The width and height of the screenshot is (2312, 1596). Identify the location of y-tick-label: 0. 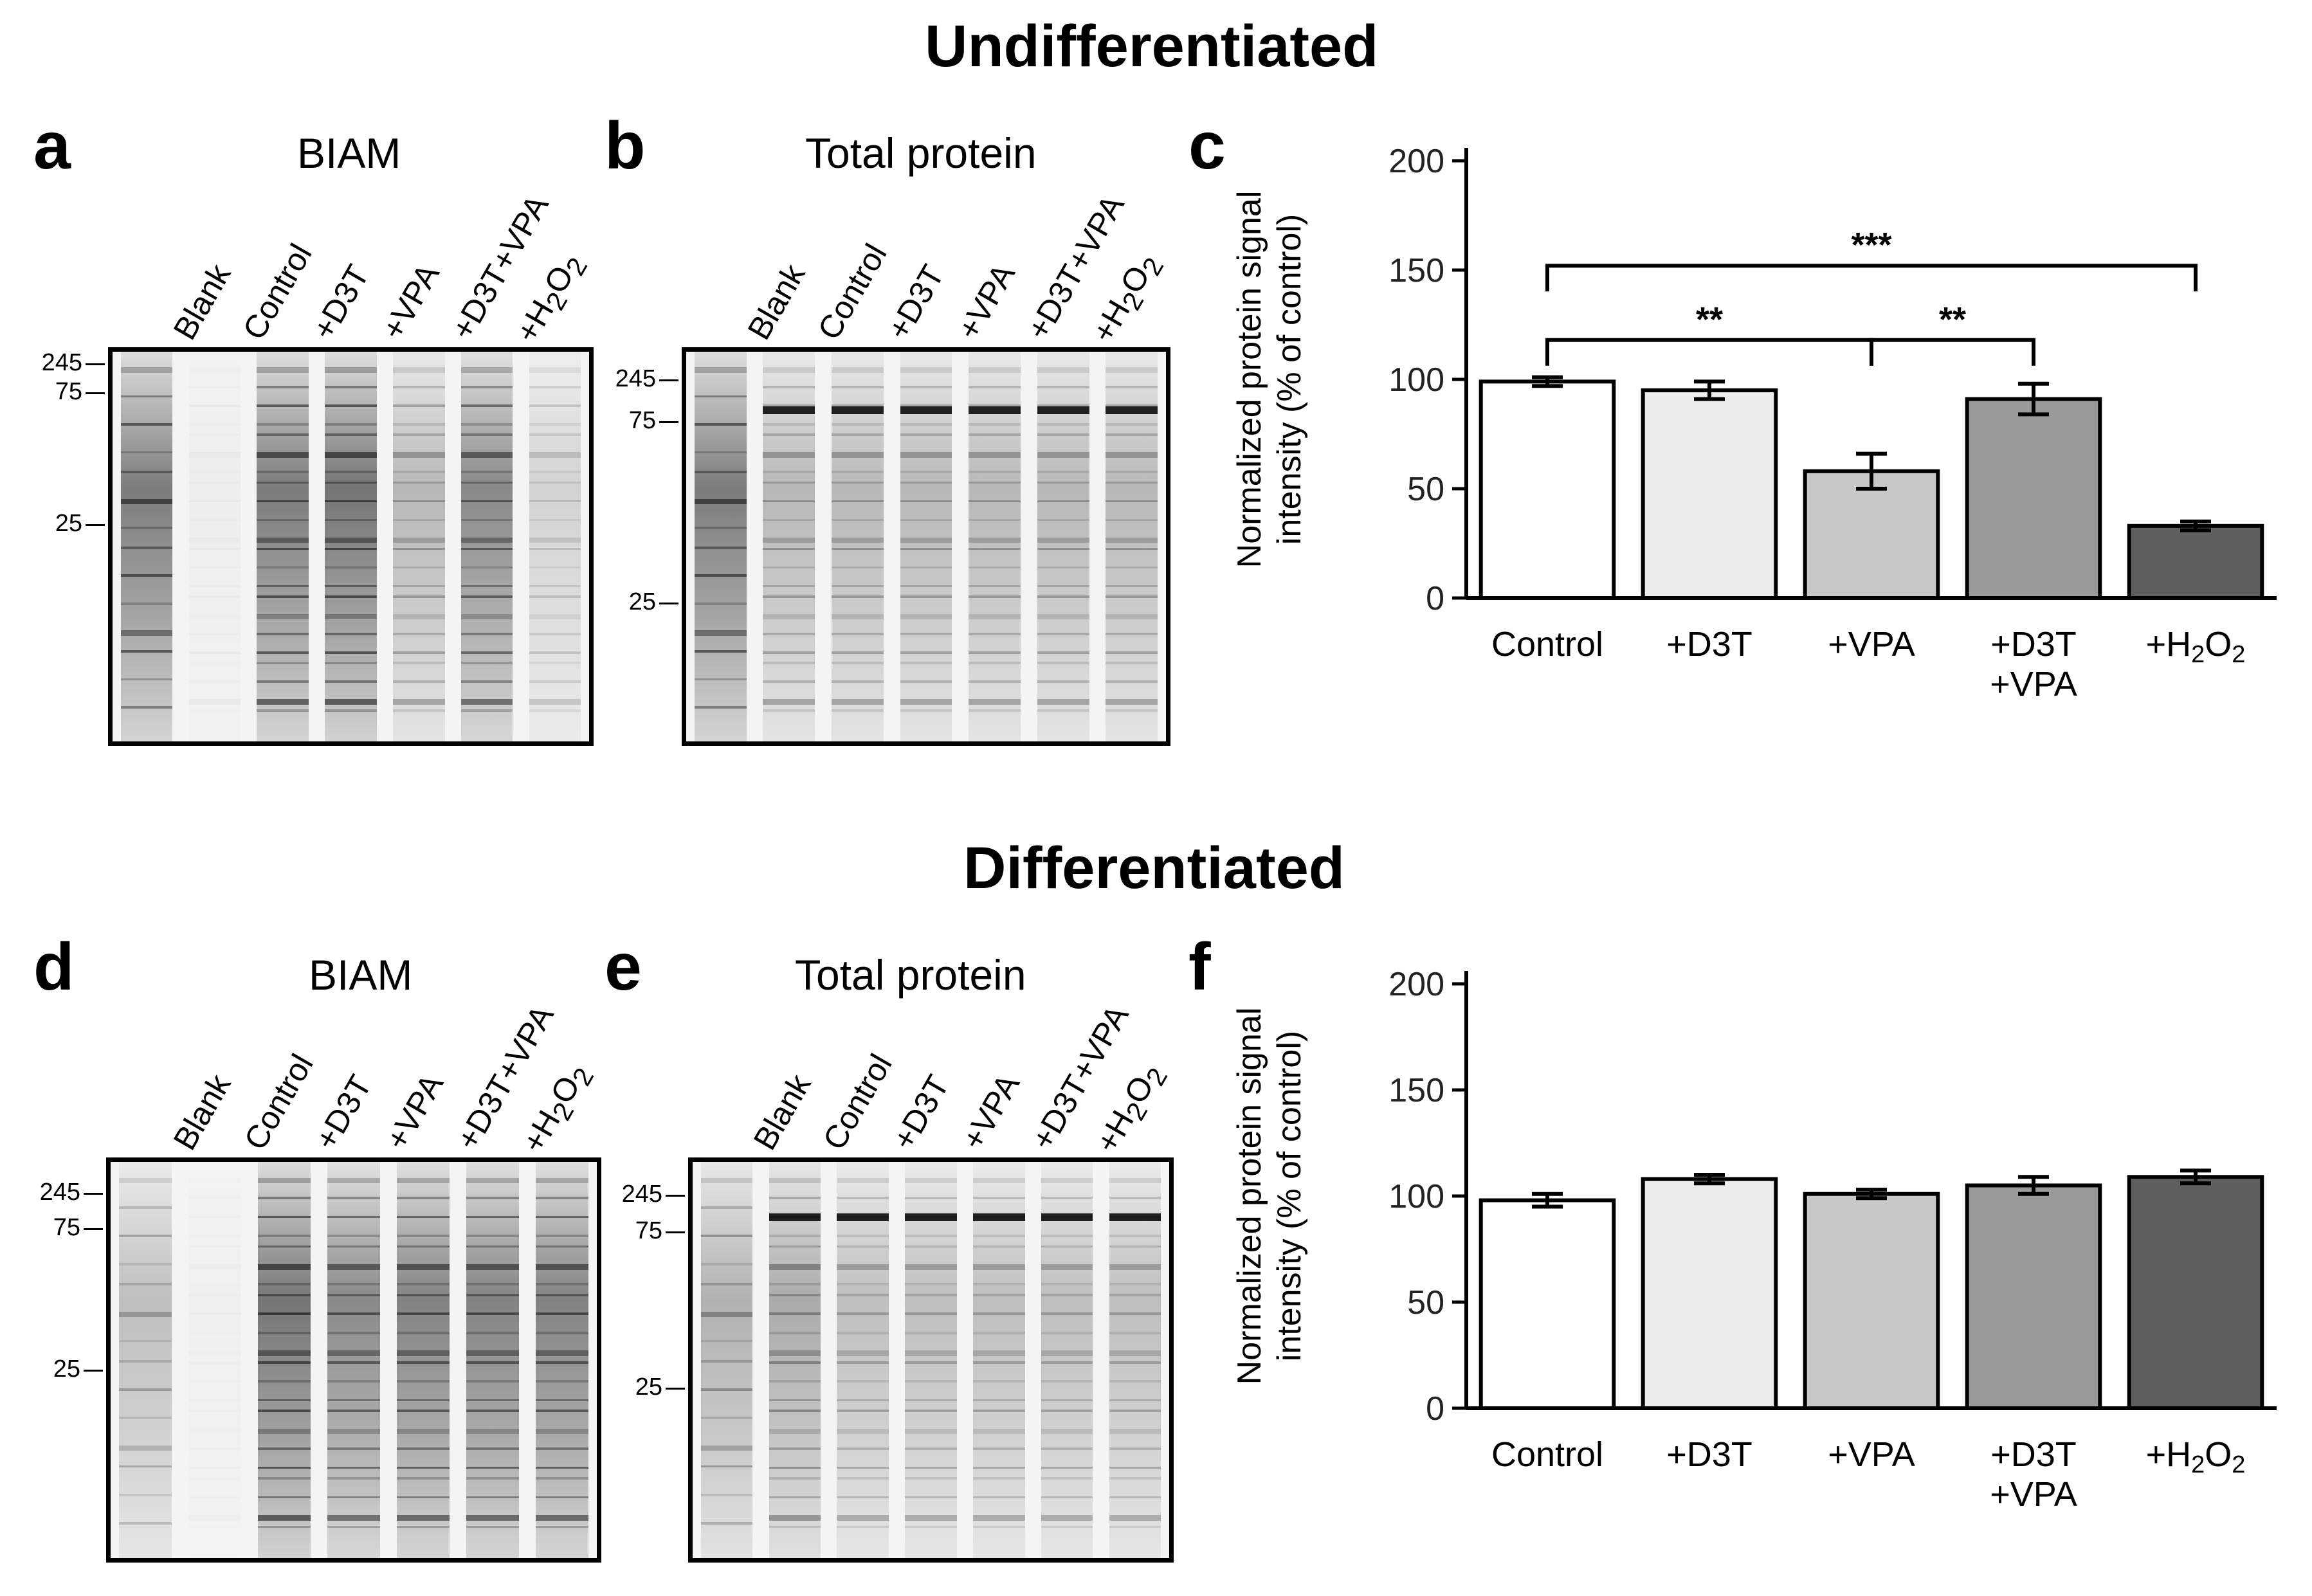
(1435, 1409).